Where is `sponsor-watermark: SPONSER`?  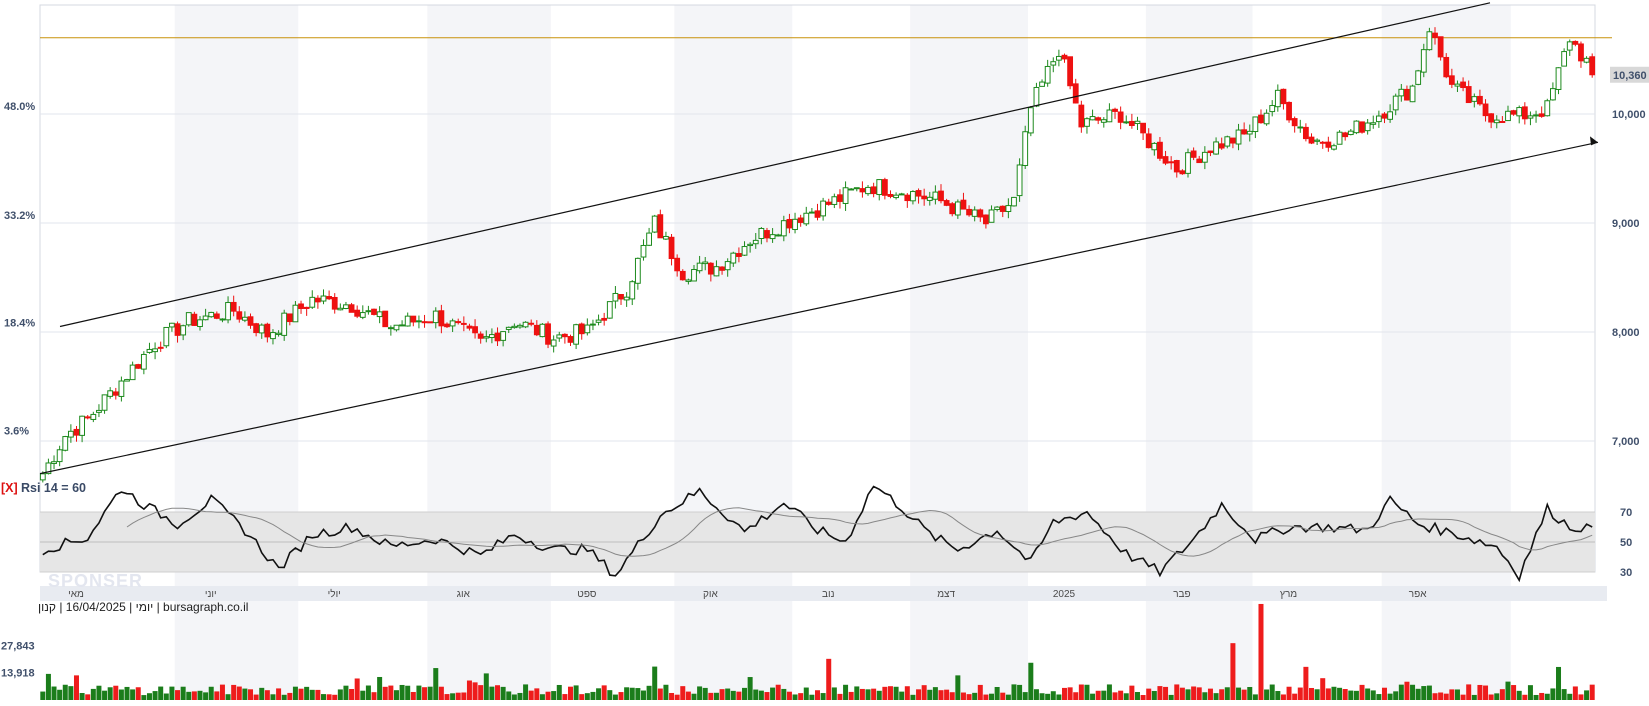
sponsor-watermark: SPONSER is located at coordinates (95, 581).